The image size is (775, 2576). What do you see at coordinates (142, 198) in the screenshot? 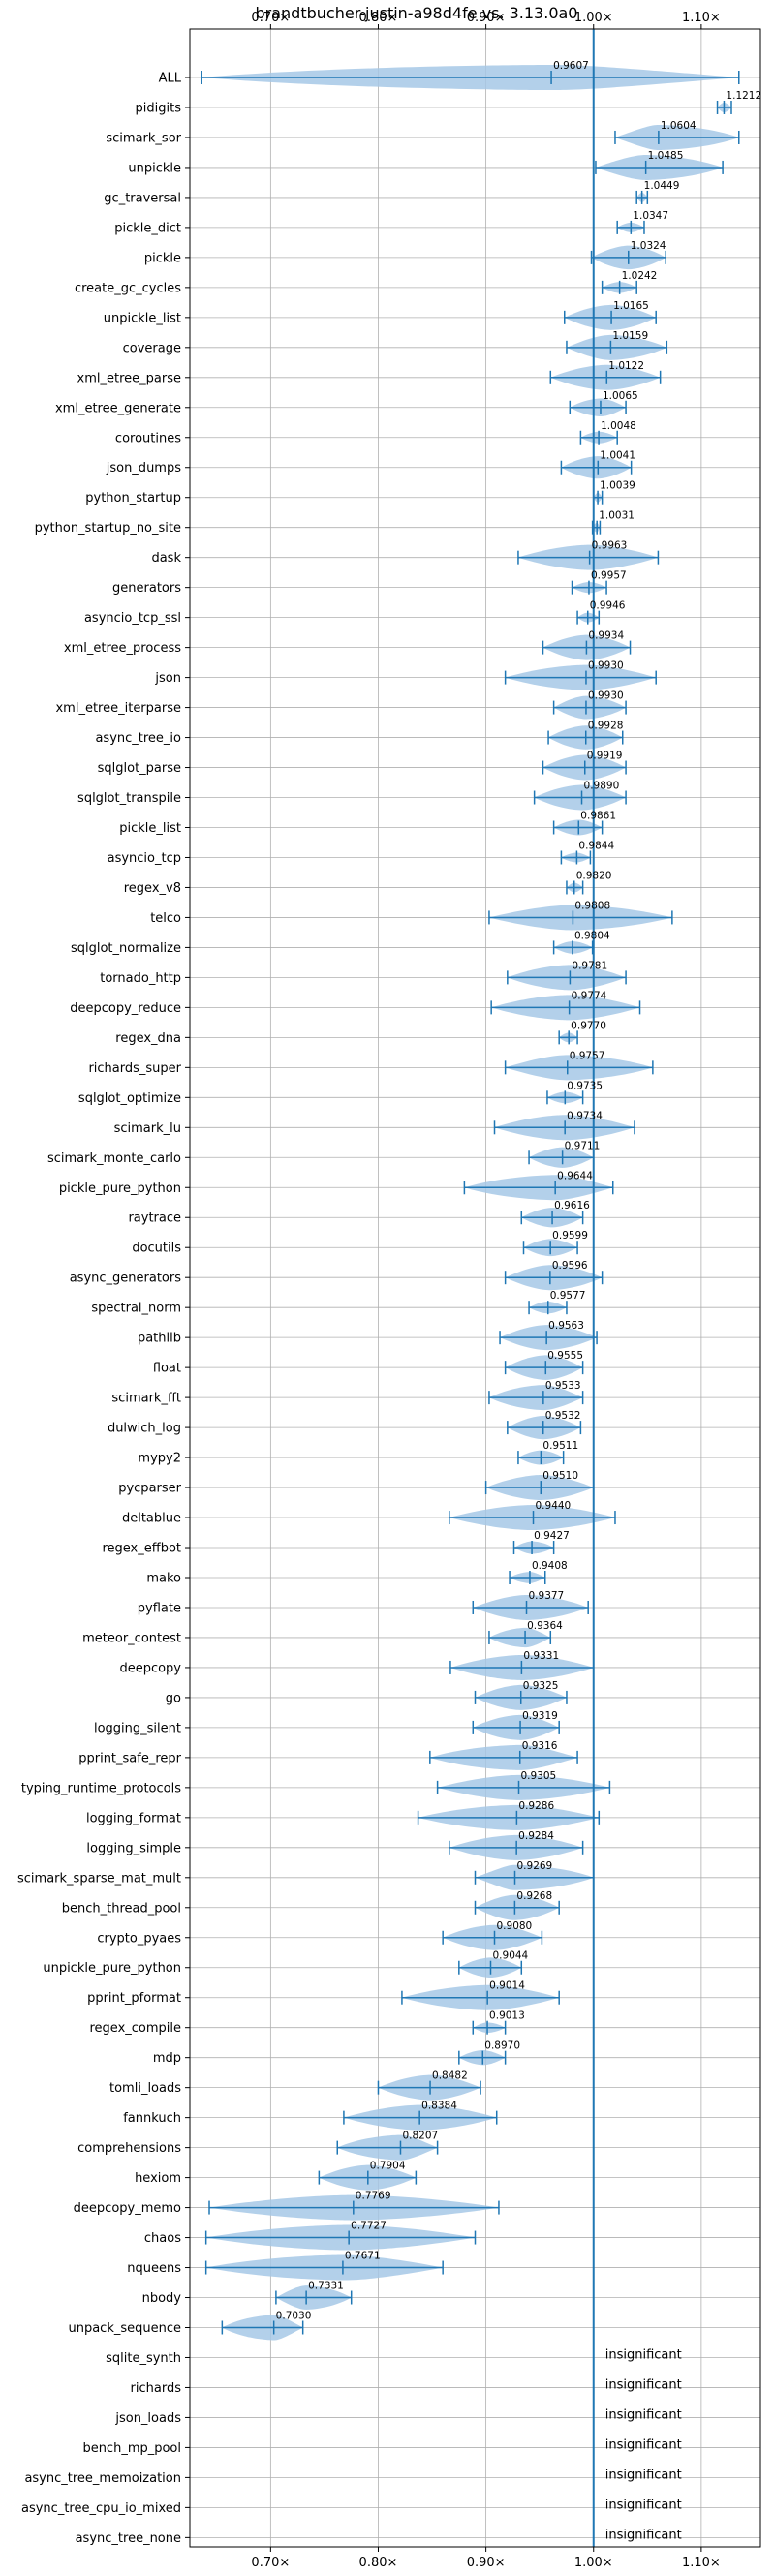
I see `benchmark-label: gc_traversal` at bounding box center [142, 198].